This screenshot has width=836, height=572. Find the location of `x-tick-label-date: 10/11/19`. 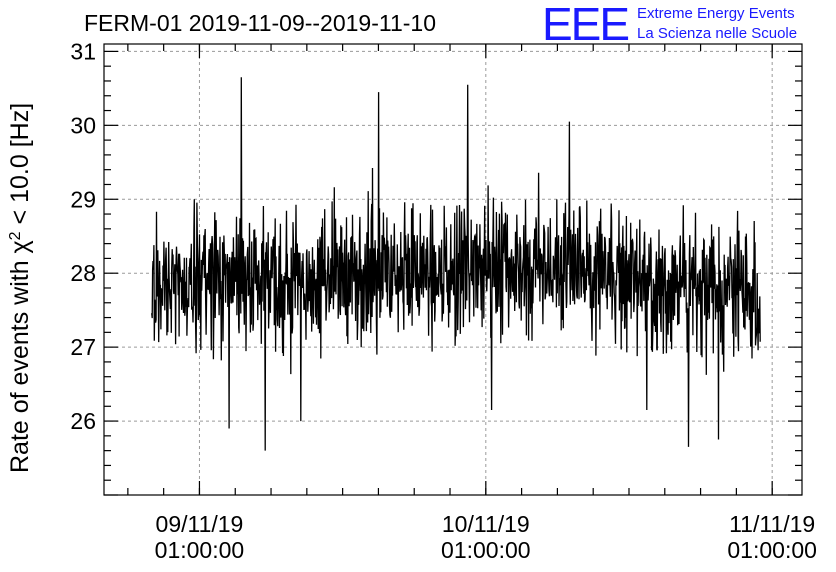

x-tick-label-date: 10/11/19 is located at coordinates (486, 524).